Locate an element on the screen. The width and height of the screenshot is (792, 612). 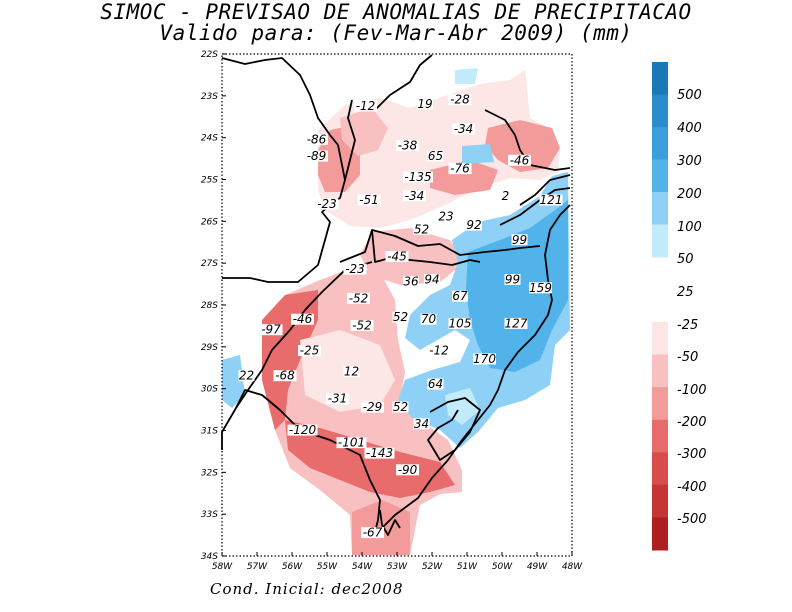
colorbar-negative-label: -100 is located at coordinates (692, 390).